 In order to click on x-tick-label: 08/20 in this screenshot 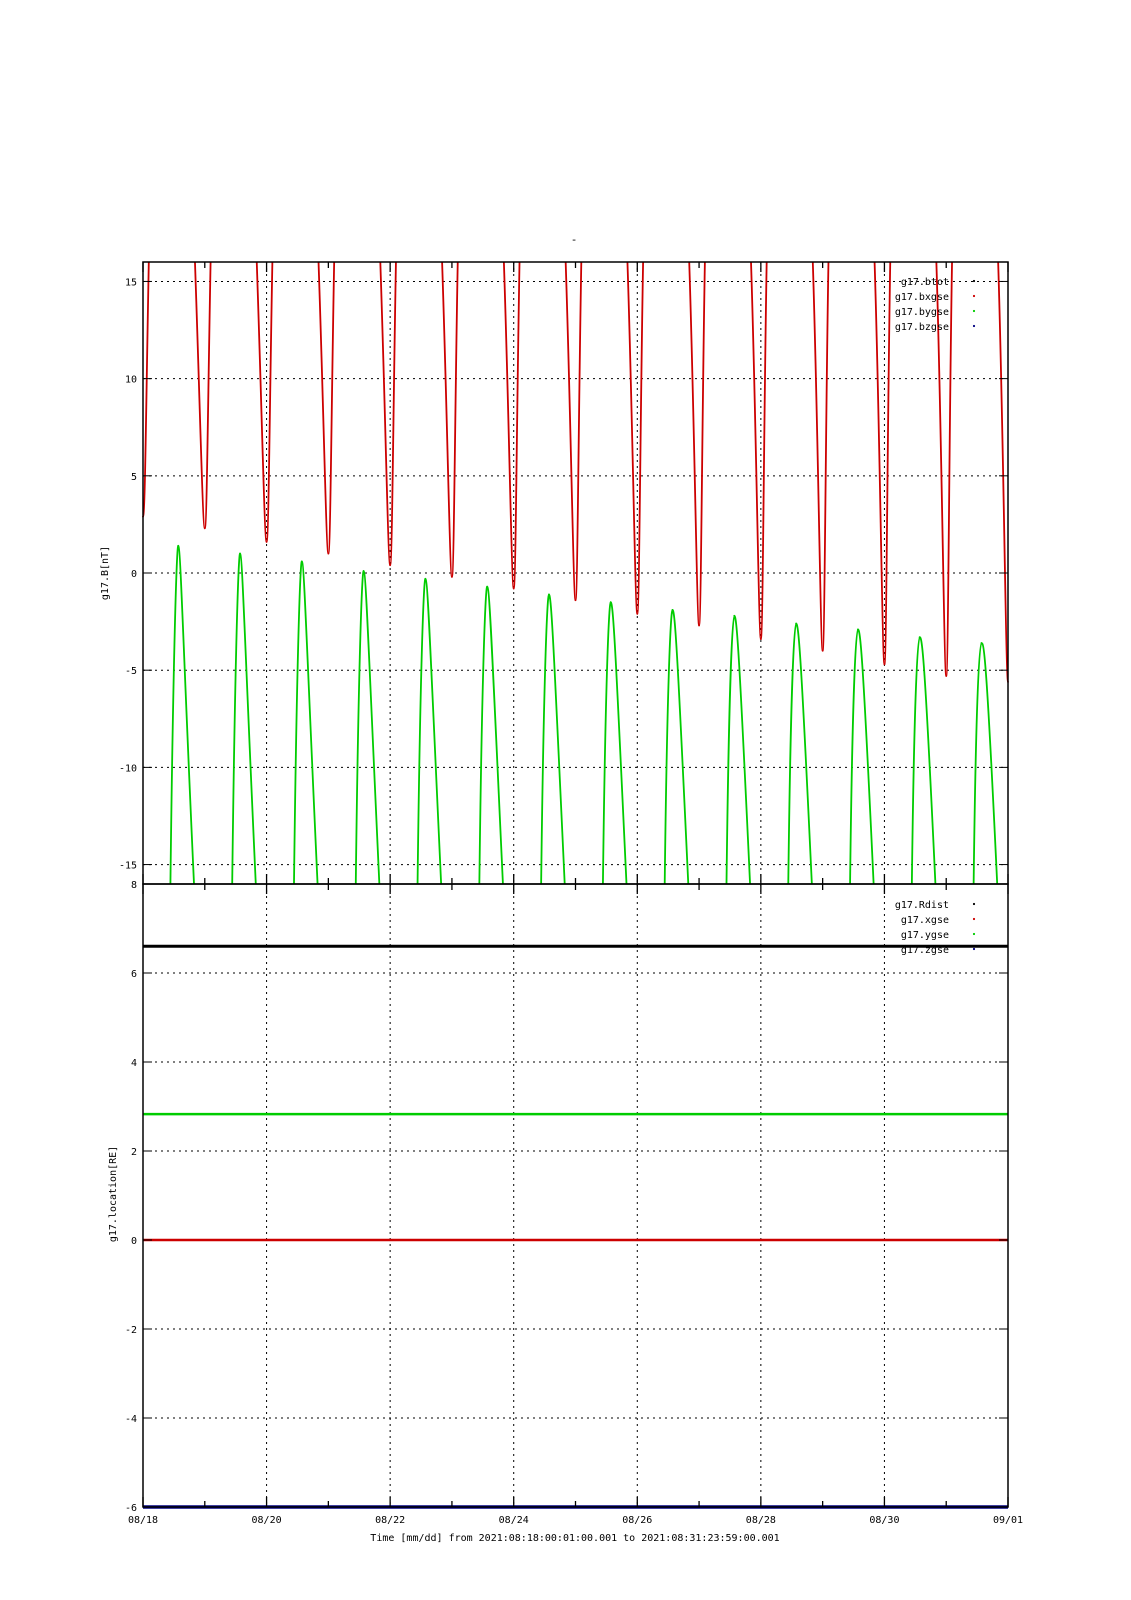, I will do `click(267, 1520)`.